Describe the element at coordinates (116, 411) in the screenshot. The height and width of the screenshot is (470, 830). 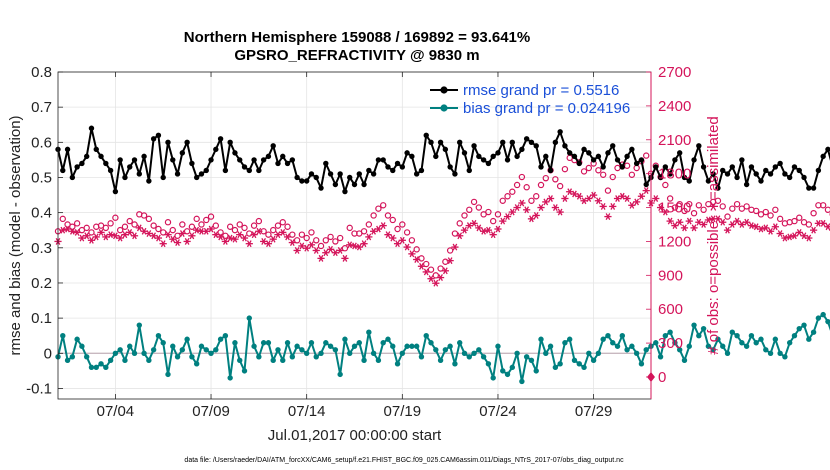
I see `x-tick-label: 07/04` at that location.